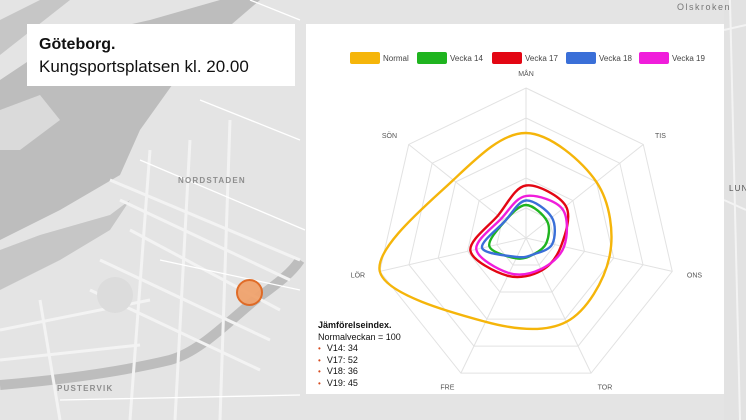 The width and height of the screenshot is (746, 420). Describe the element at coordinates (359, 361) in the screenshot. I see `index-item-v17: V17: 52` at that location.